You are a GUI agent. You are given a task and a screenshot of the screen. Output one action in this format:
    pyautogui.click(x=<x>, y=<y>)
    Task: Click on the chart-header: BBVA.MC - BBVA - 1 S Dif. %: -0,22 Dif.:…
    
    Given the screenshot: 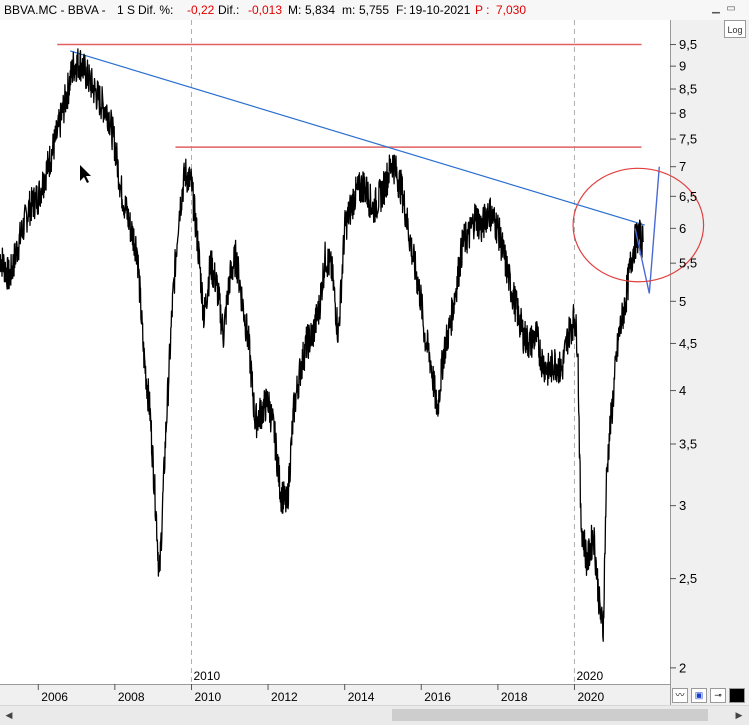 What is the action you would take?
    pyautogui.click(x=374, y=10)
    